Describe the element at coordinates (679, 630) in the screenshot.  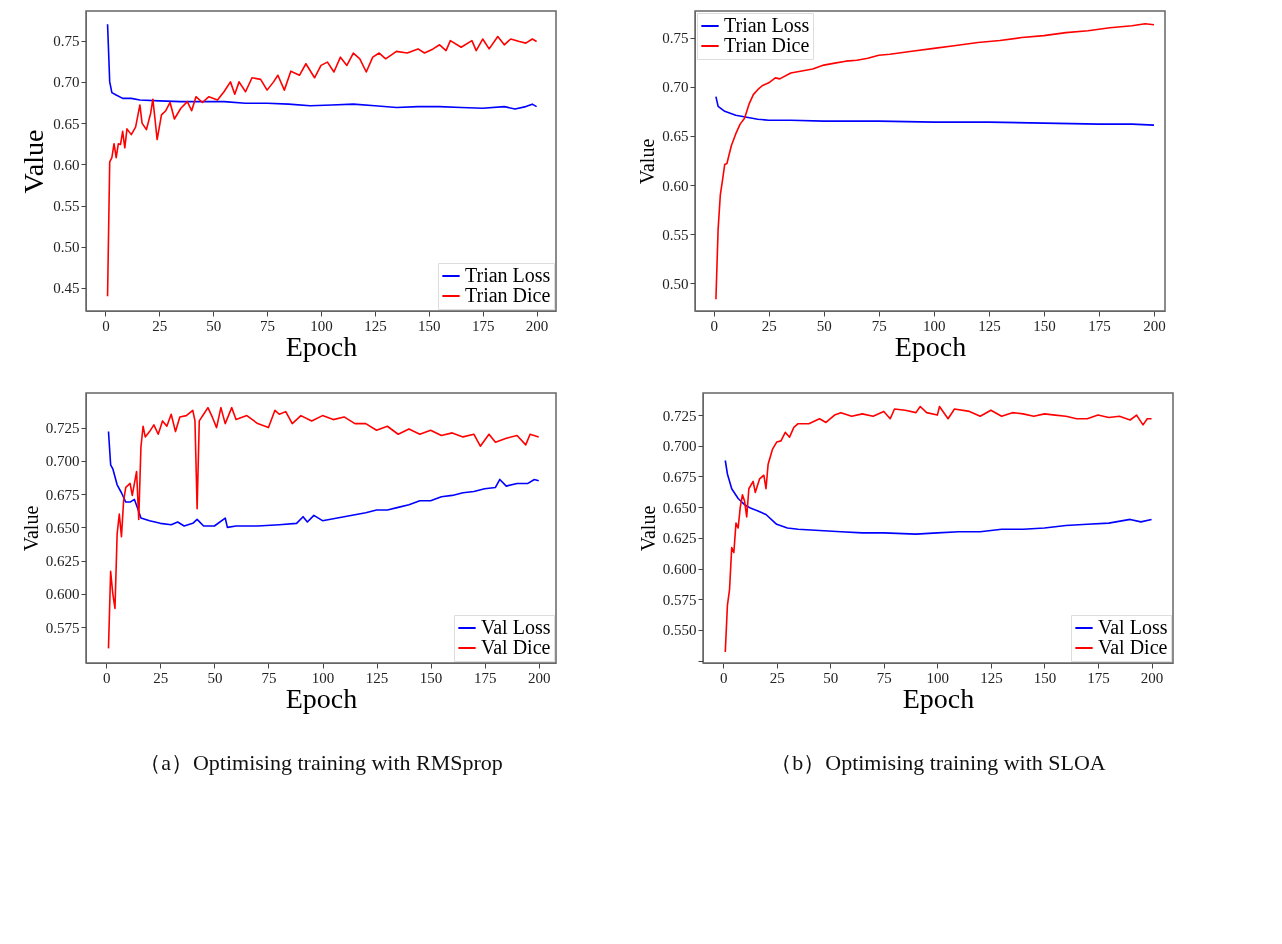
I see `y-tick-label: 0.550` at that location.